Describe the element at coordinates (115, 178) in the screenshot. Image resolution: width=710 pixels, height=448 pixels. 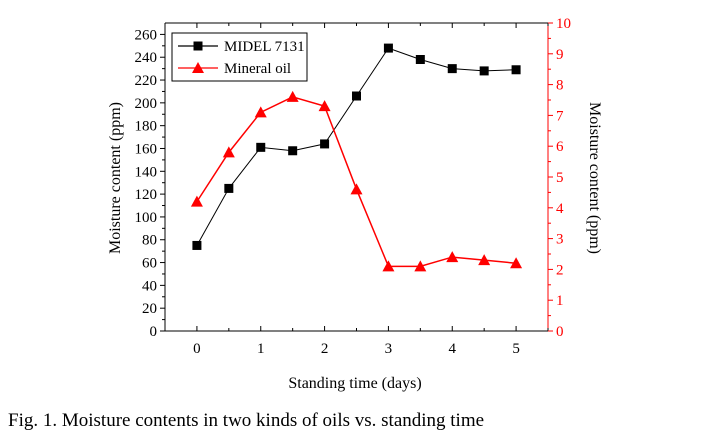
I see `y-axis-label-left: Moisture content (ppm)` at that location.